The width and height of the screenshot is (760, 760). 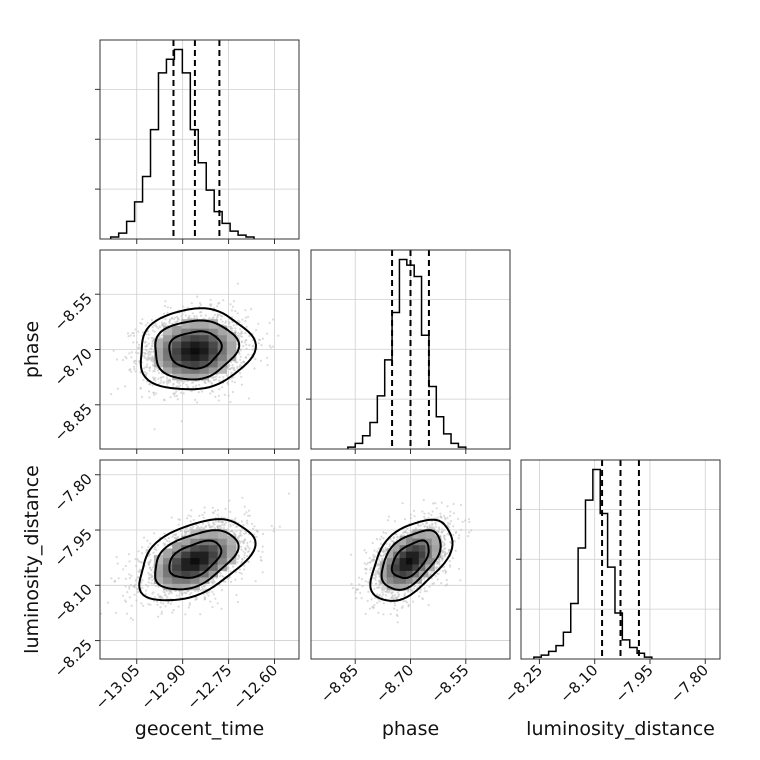 What do you see at coordinates (199, 139) in the screenshot?
I see `frame-geocent-time` at bounding box center [199, 139].